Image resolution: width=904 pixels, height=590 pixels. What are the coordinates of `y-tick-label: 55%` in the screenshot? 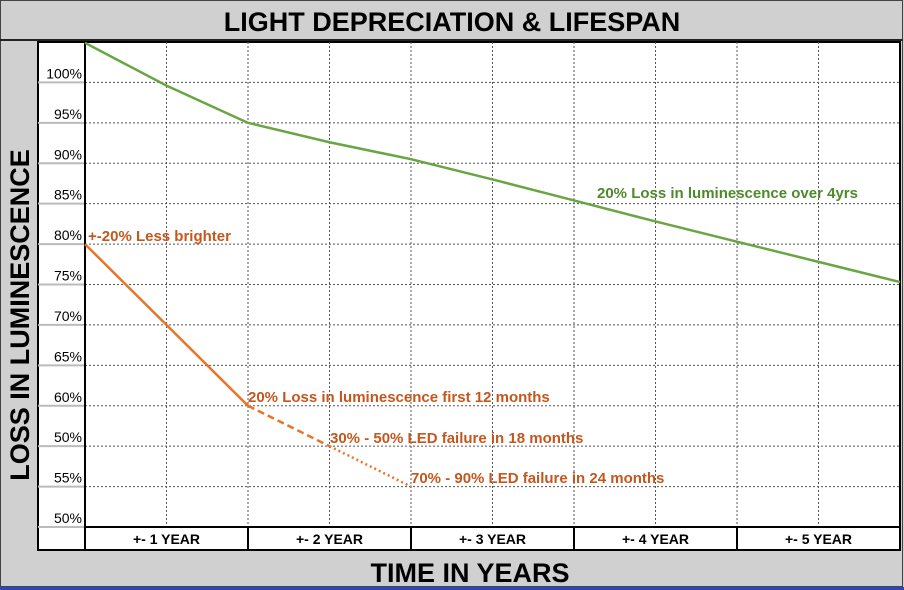 It's located at (68, 478).